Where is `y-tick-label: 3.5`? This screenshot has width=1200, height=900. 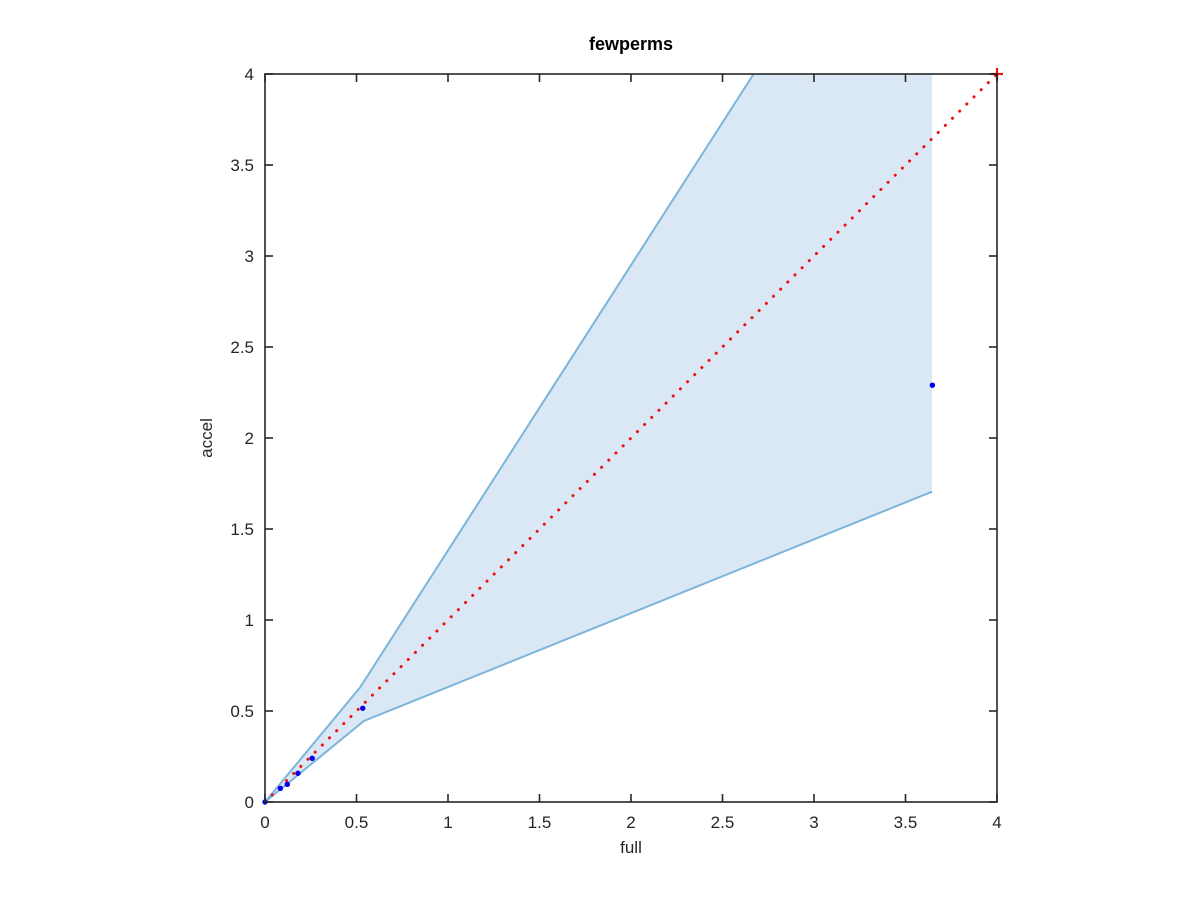 y-tick-label: 3.5 is located at coordinates (242, 165).